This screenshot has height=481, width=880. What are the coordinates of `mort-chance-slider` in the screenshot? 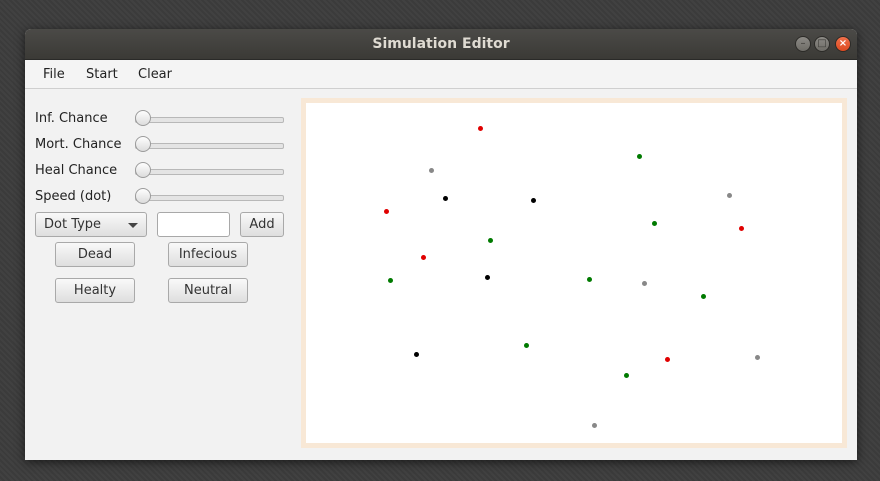 It's located at (209, 144).